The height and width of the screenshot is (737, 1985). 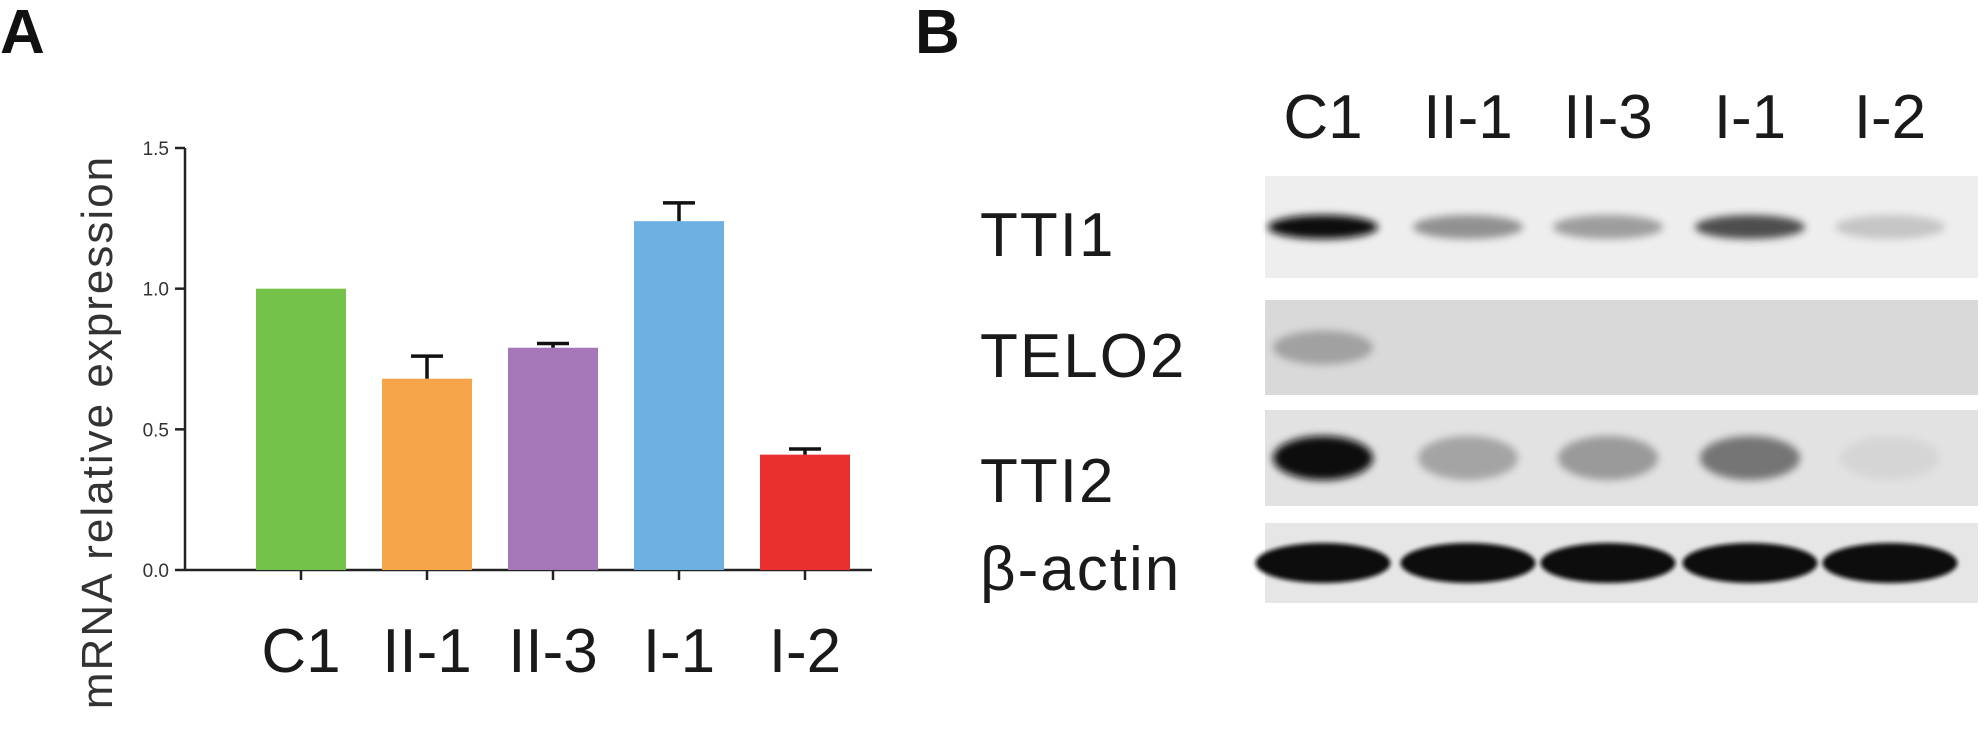 I want to click on blot-row-1: TELO2, so click(x=1479, y=347).